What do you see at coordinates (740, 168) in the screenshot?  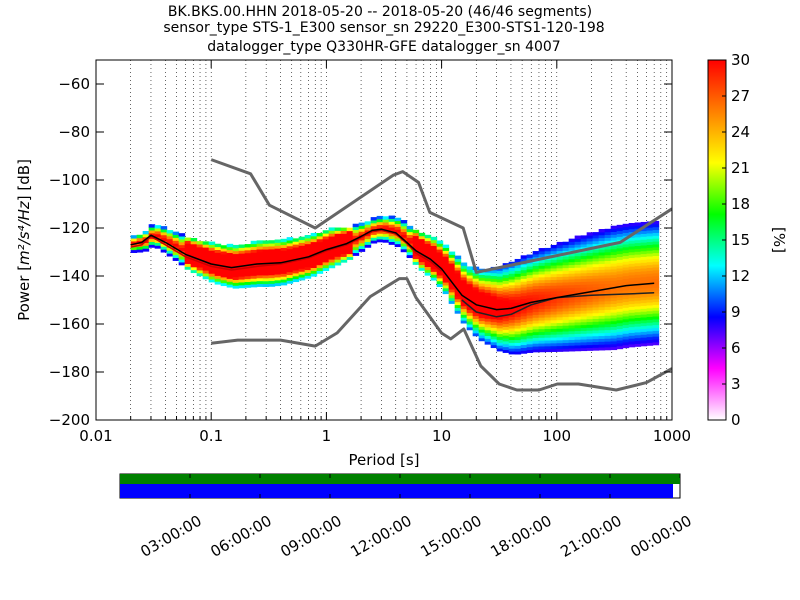 I see `colorbar-tick-label: 21` at bounding box center [740, 168].